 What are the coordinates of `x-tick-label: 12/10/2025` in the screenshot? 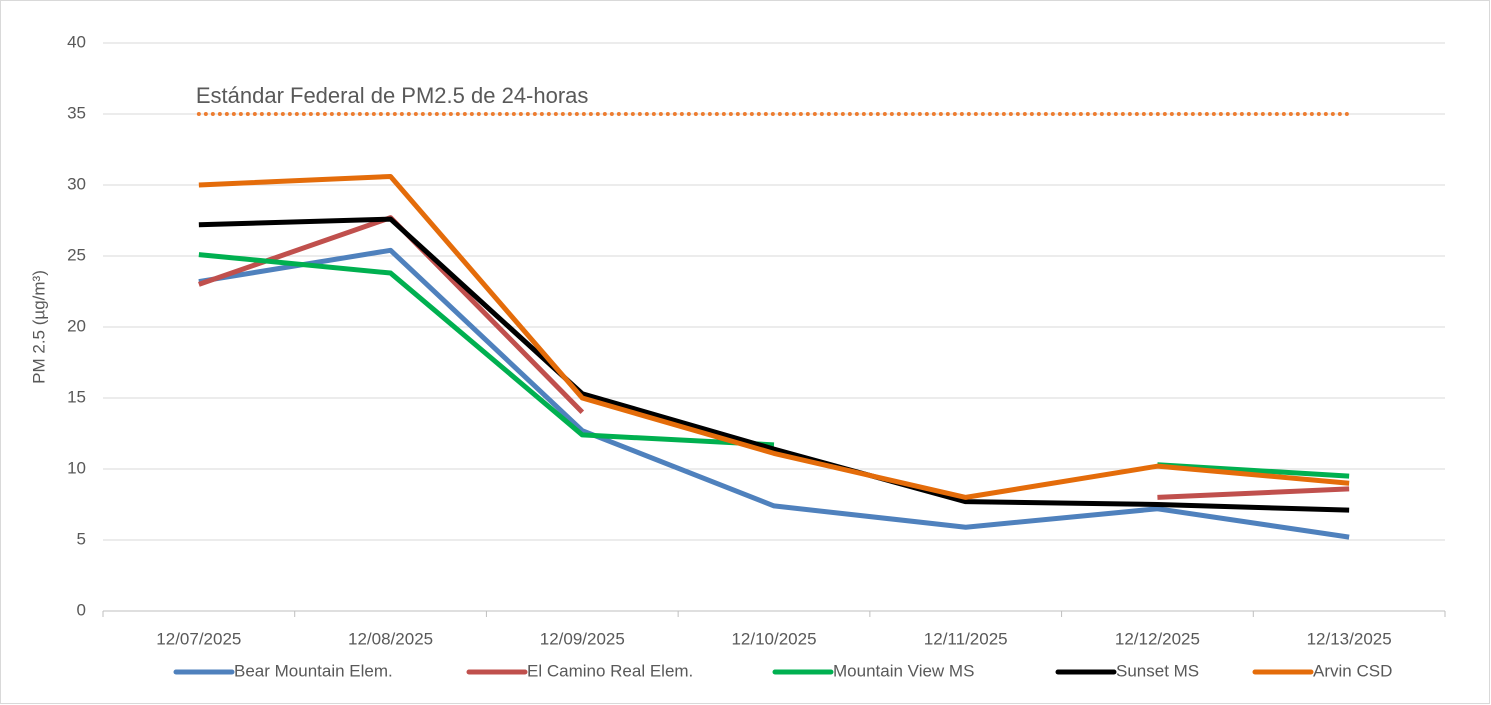 It's located at (773, 638).